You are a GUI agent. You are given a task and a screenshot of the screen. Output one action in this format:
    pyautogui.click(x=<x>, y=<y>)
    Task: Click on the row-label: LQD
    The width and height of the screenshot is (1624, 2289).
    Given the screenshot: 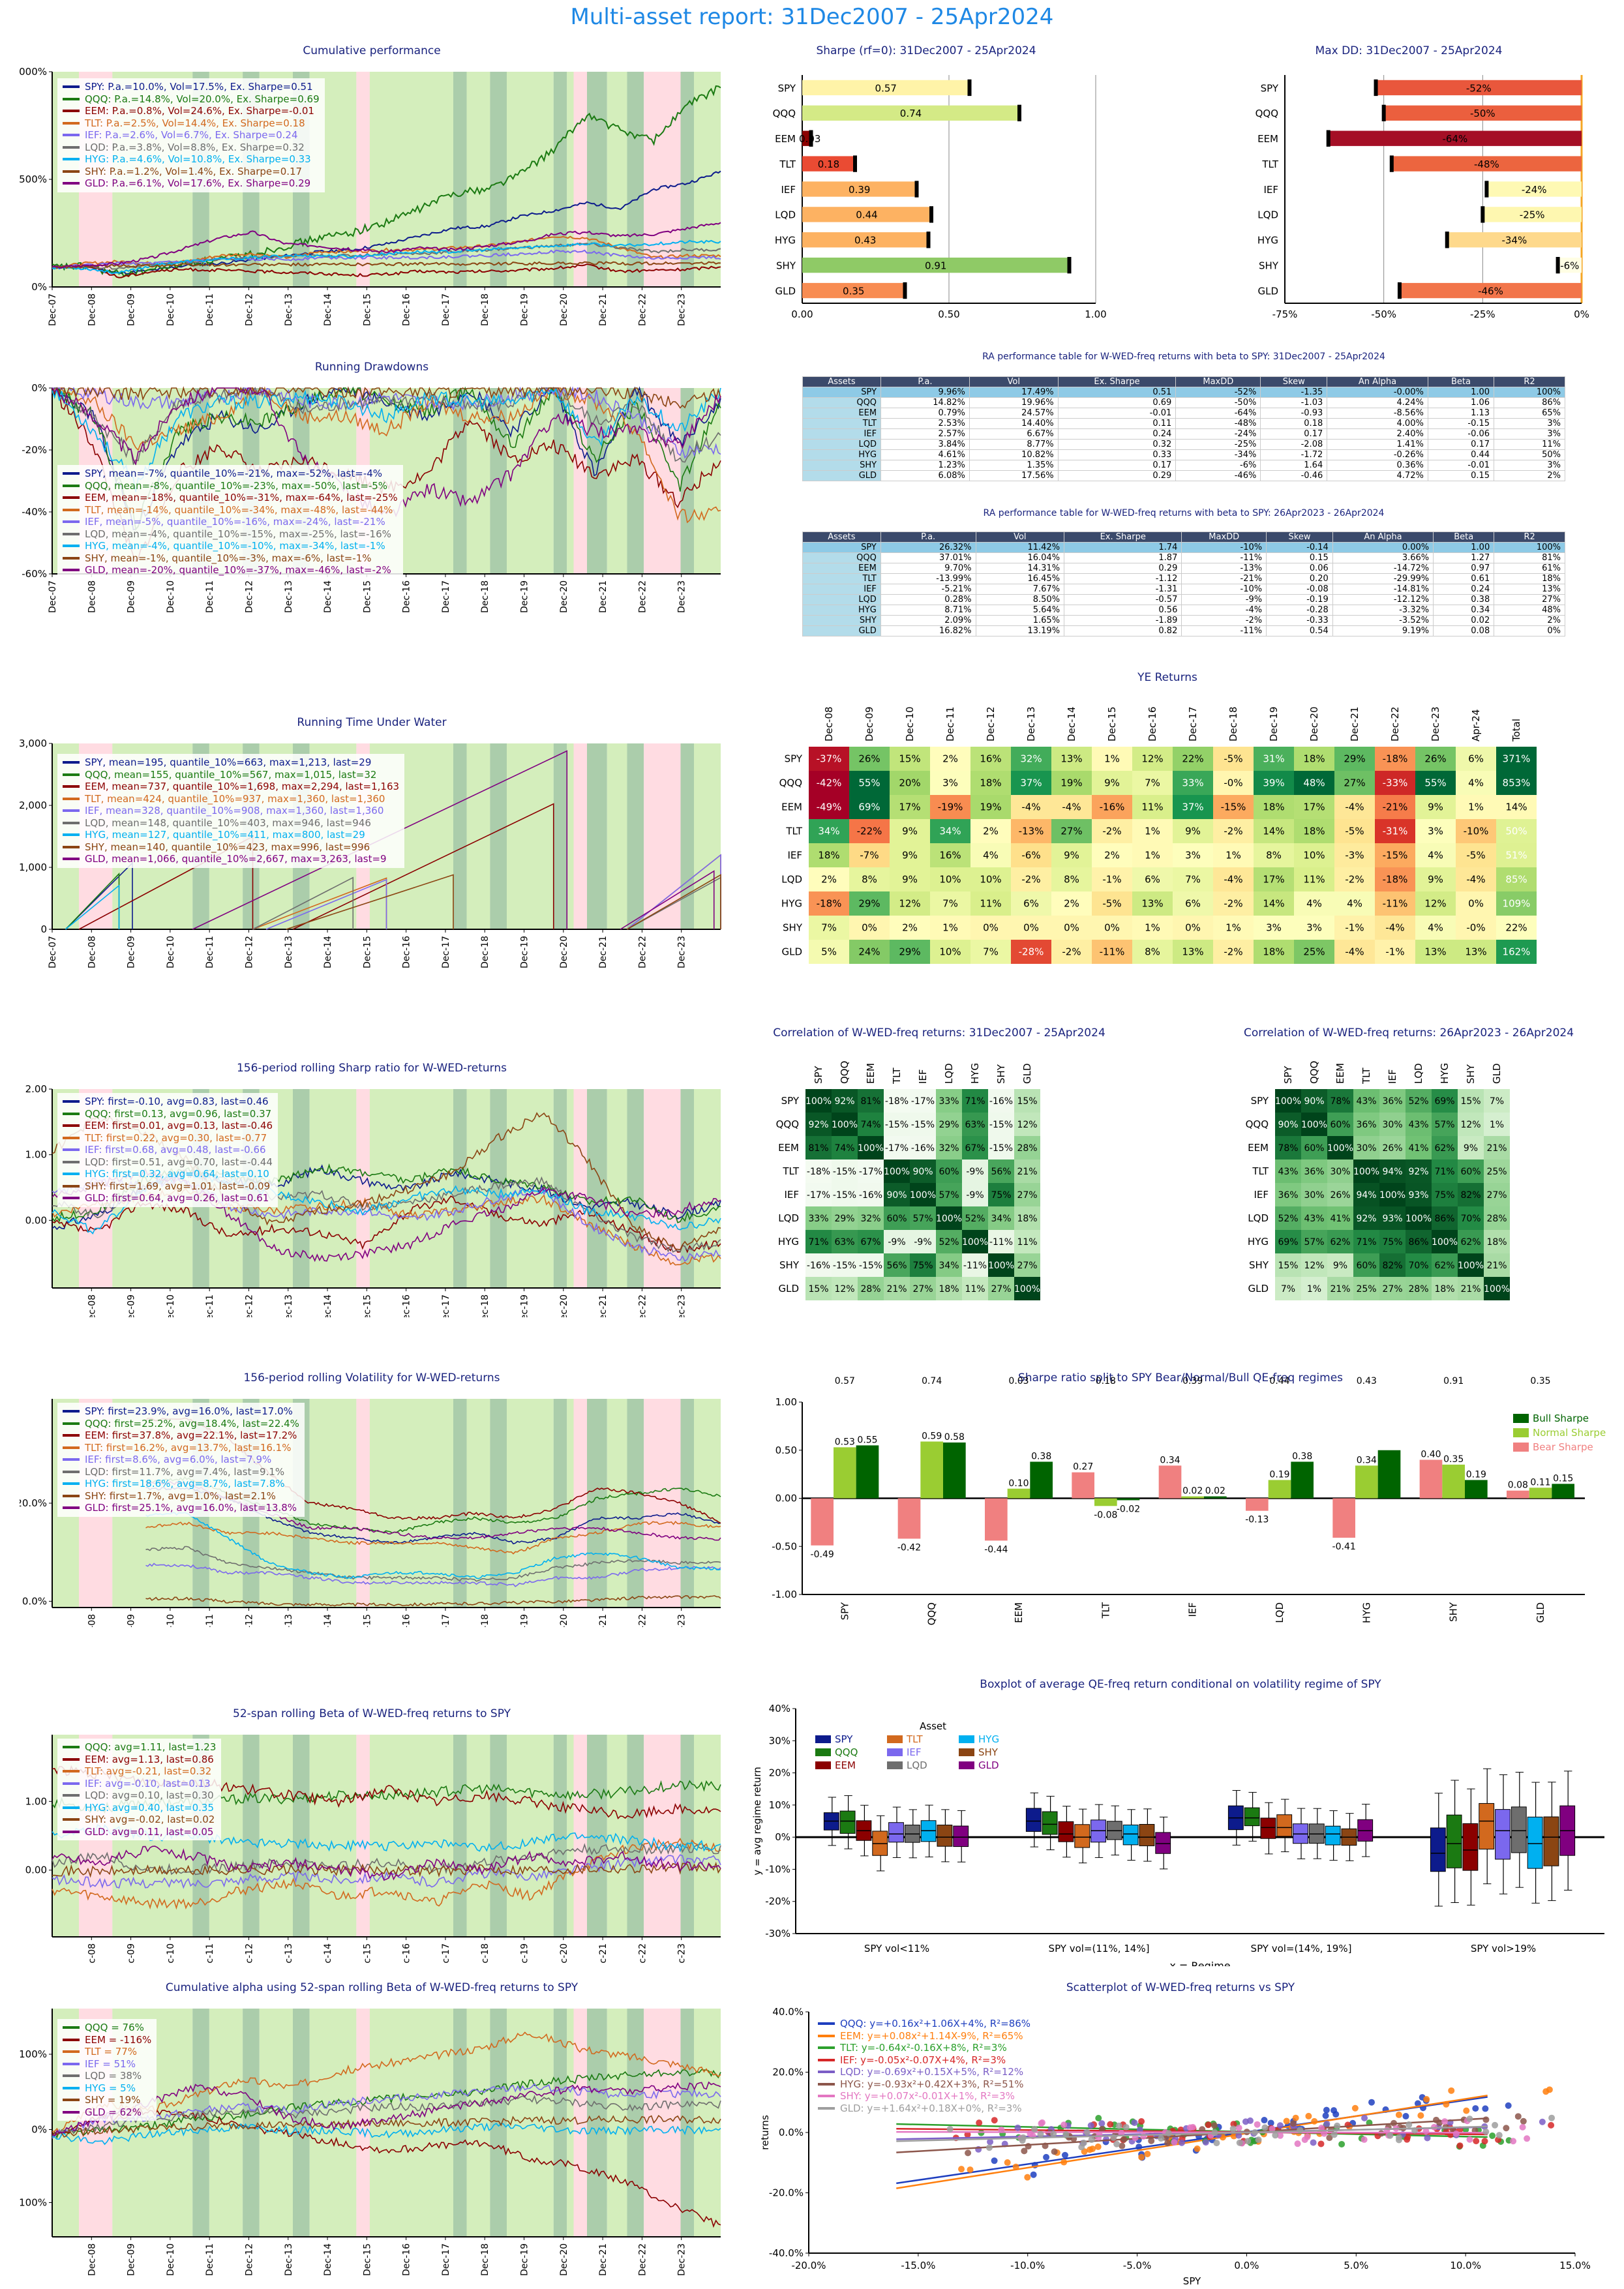 What is the action you would take?
    pyautogui.click(x=788, y=1218)
    